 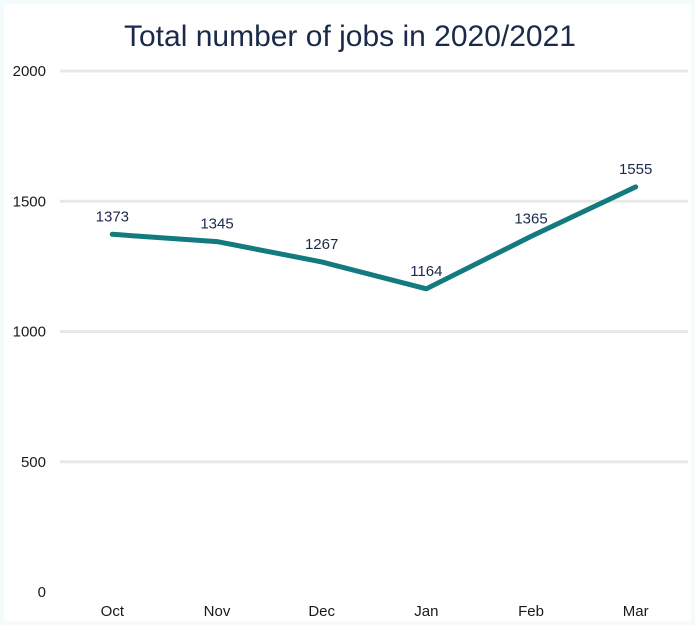 What do you see at coordinates (531, 611) in the screenshot?
I see `x-tick-label: Feb` at bounding box center [531, 611].